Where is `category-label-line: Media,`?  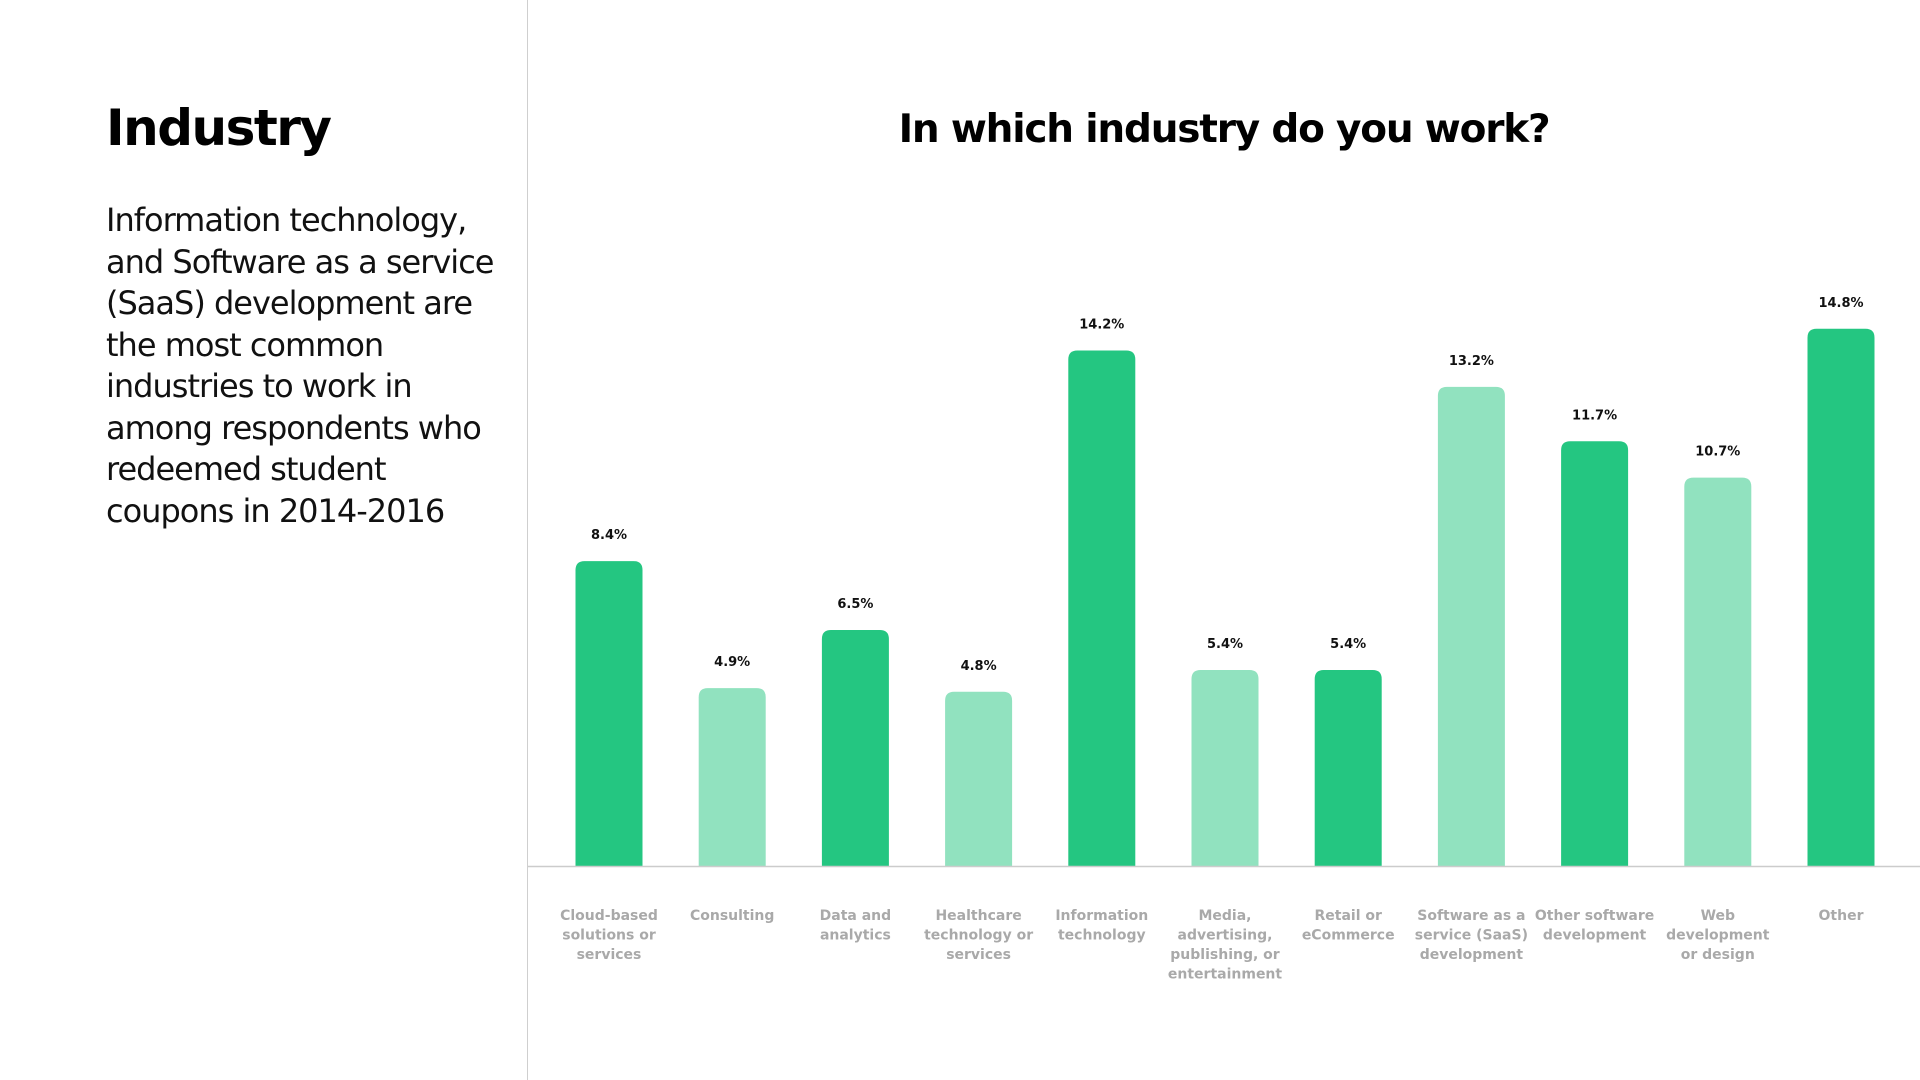
category-label-line: Media, is located at coordinates (1224, 916).